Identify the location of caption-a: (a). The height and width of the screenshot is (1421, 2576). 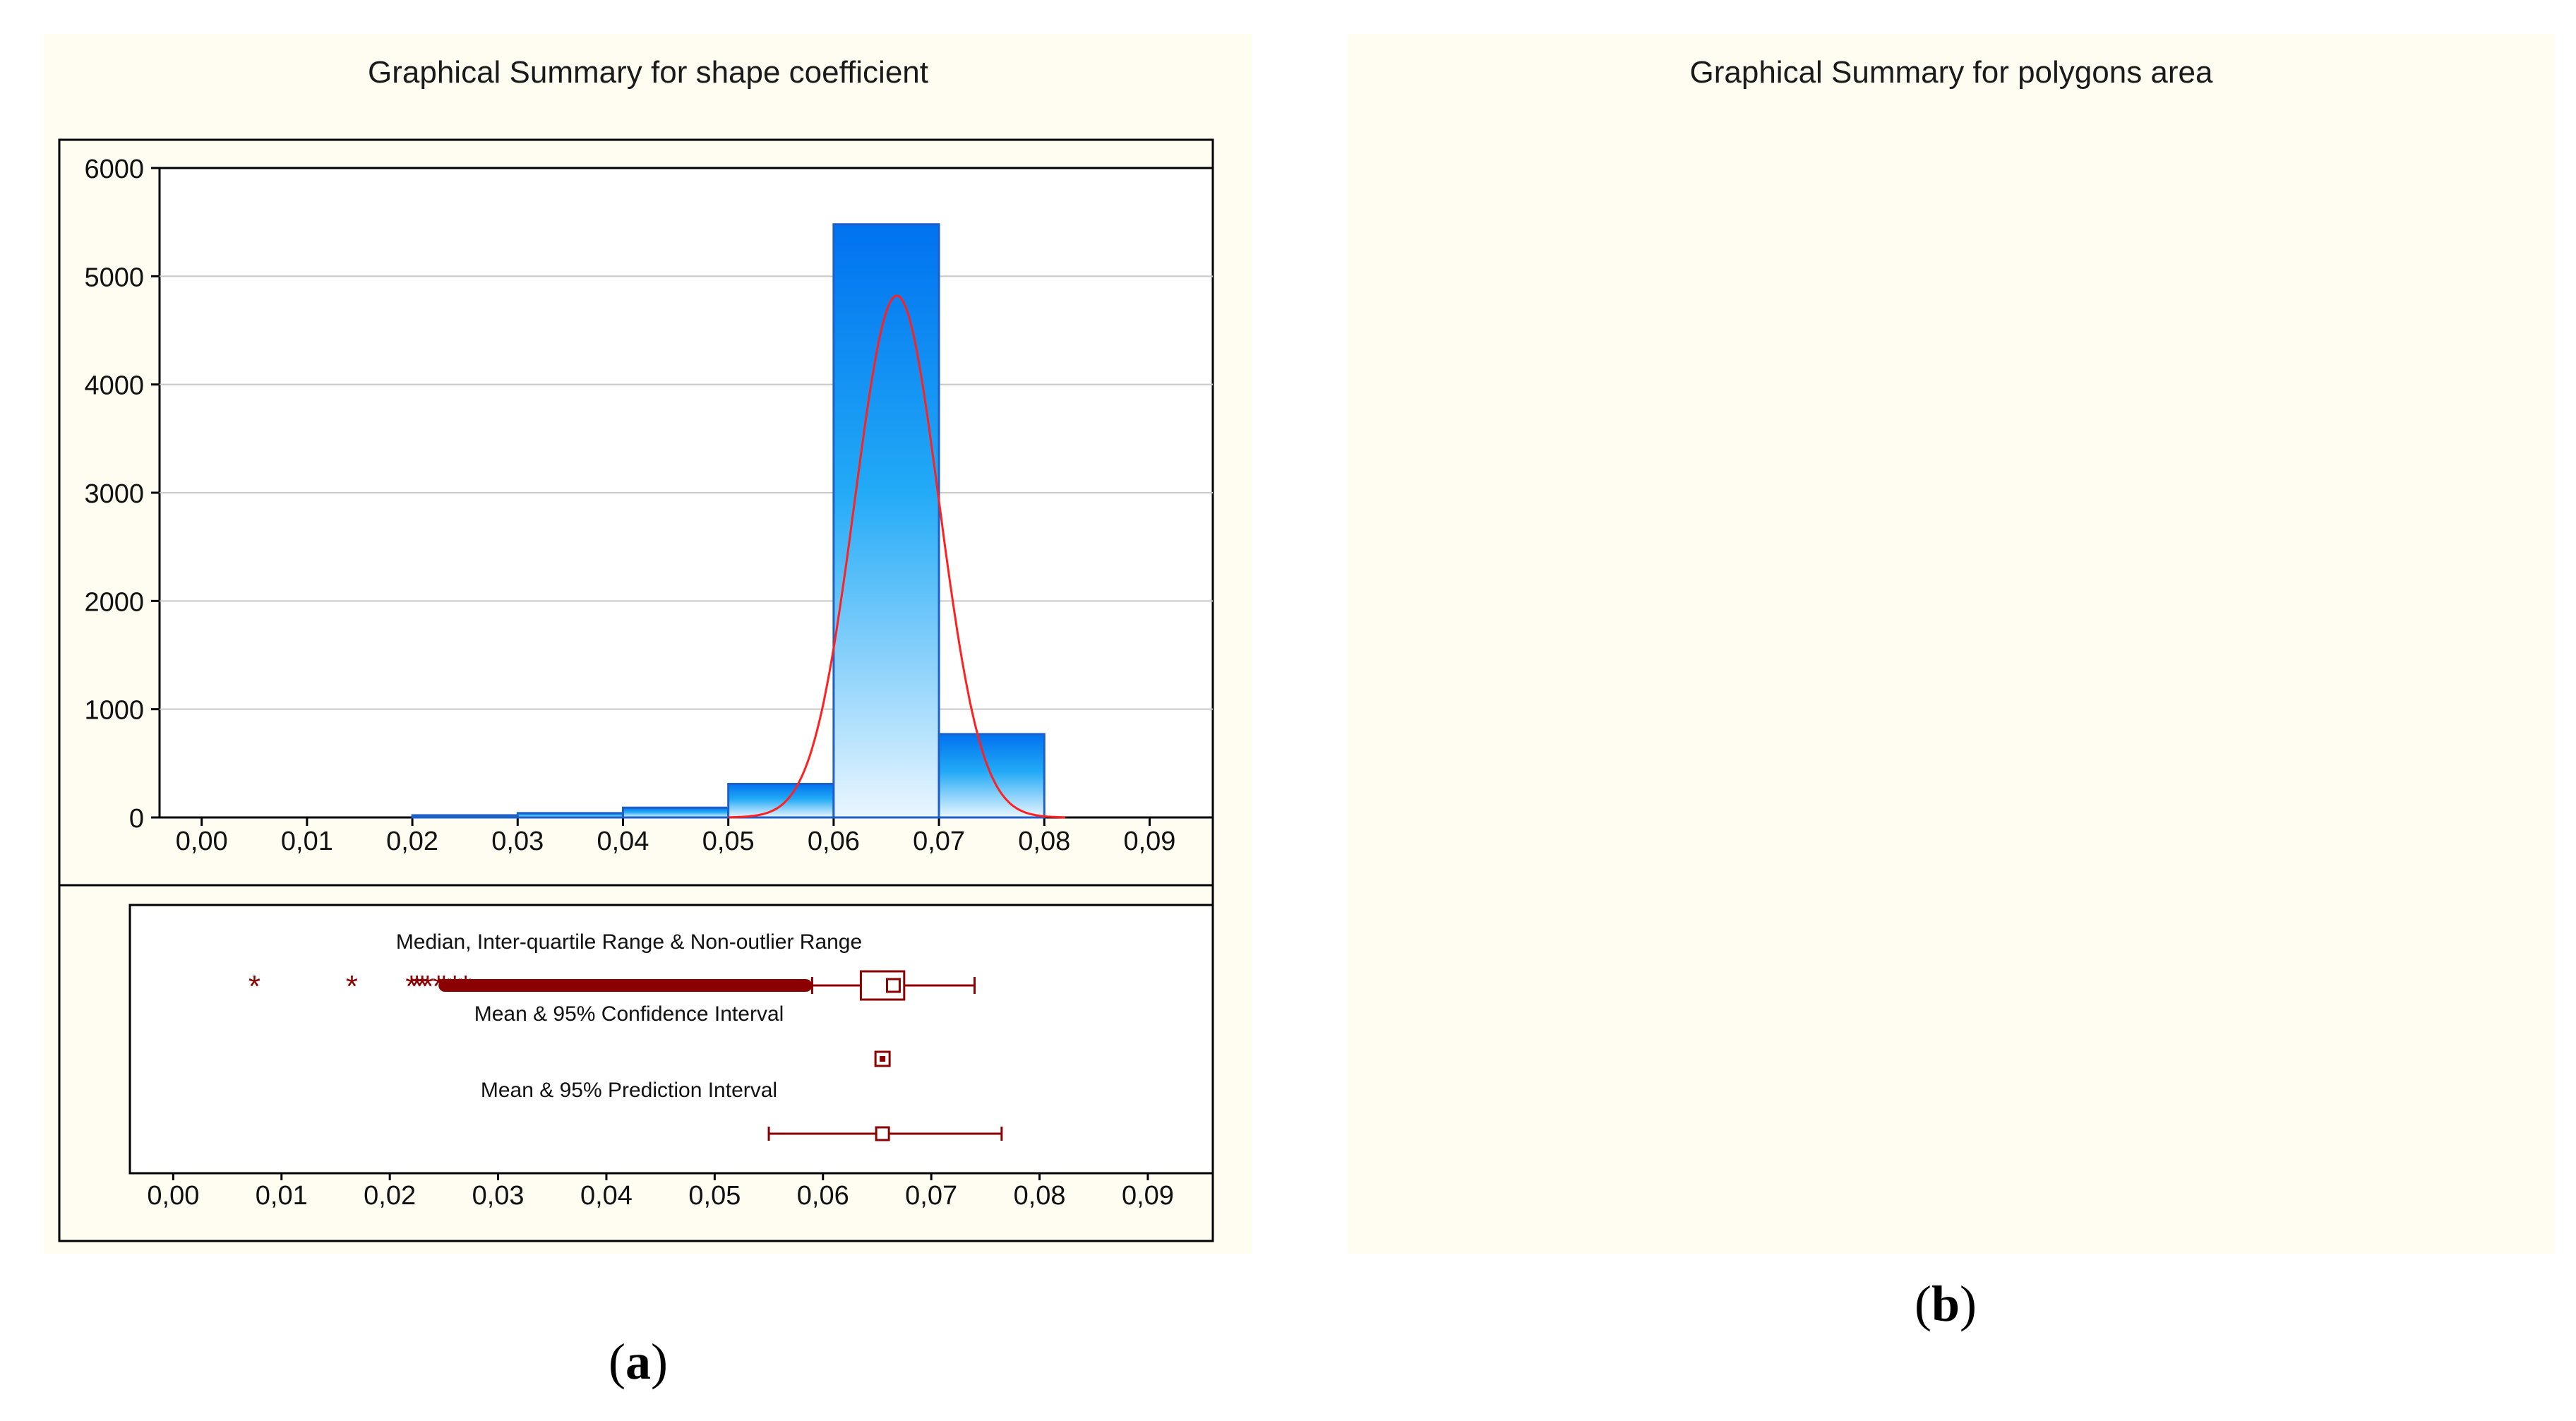
(638, 1361).